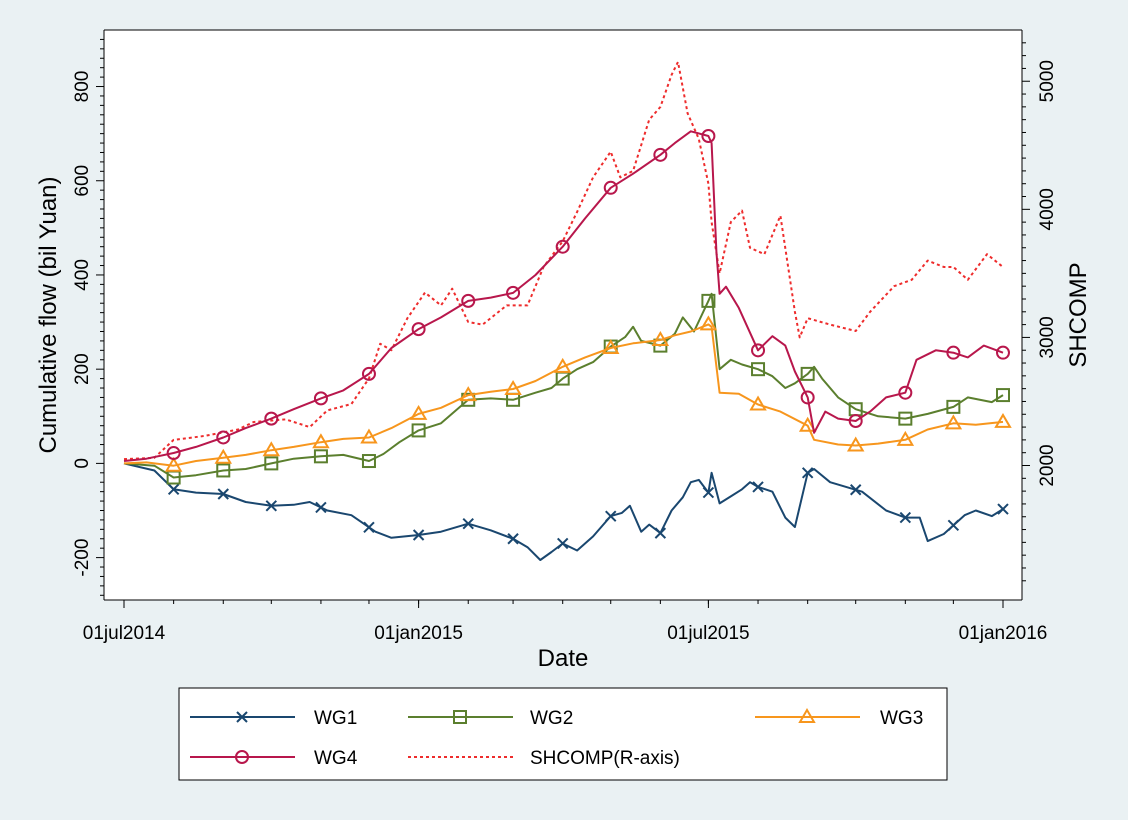  I want to click on y2-axis-title: SHCOMP, so click(1078, 314).